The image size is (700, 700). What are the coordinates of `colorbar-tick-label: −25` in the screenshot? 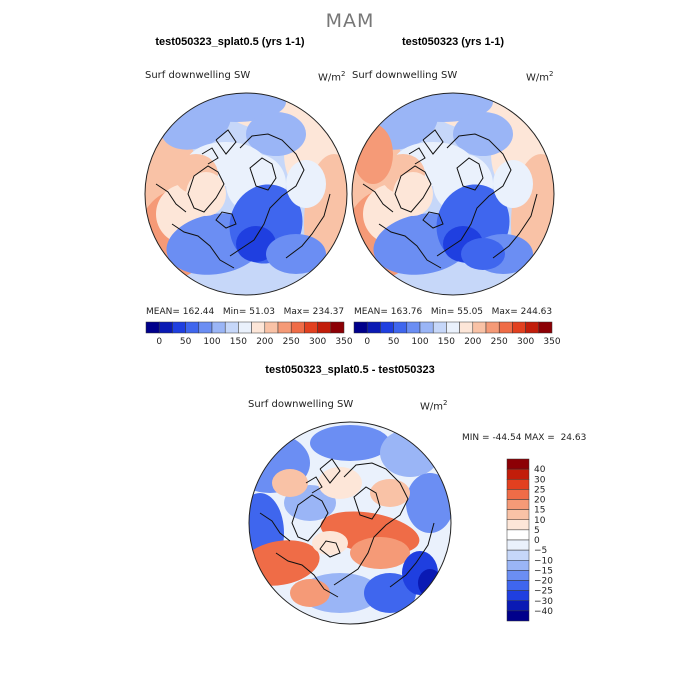 It's located at (543, 592).